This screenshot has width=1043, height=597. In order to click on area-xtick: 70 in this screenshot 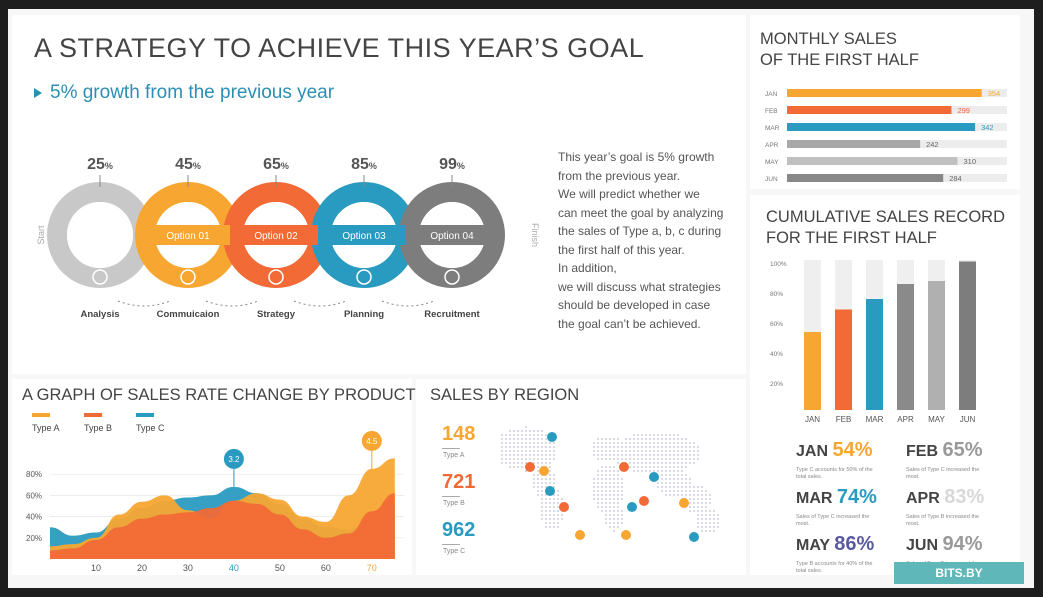, I will do `click(372, 568)`.